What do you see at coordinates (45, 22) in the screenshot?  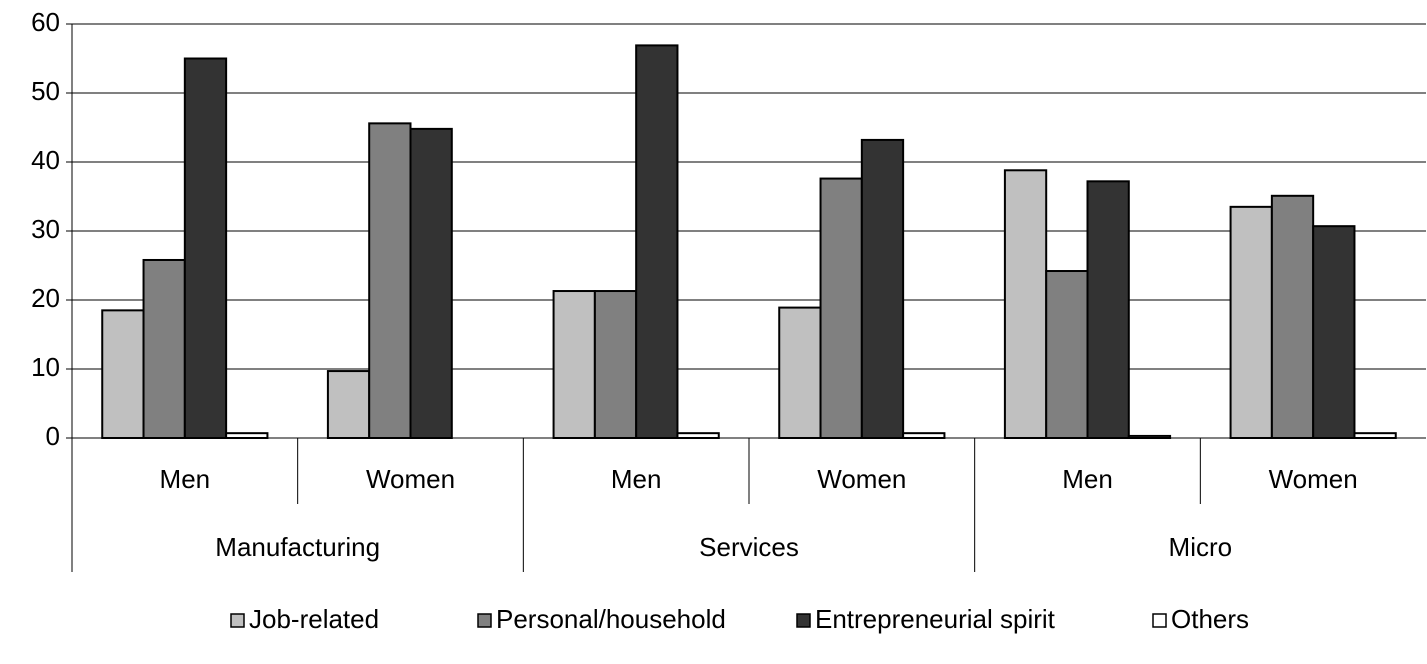 I see `y-tick-label: 60` at bounding box center [45, 22].